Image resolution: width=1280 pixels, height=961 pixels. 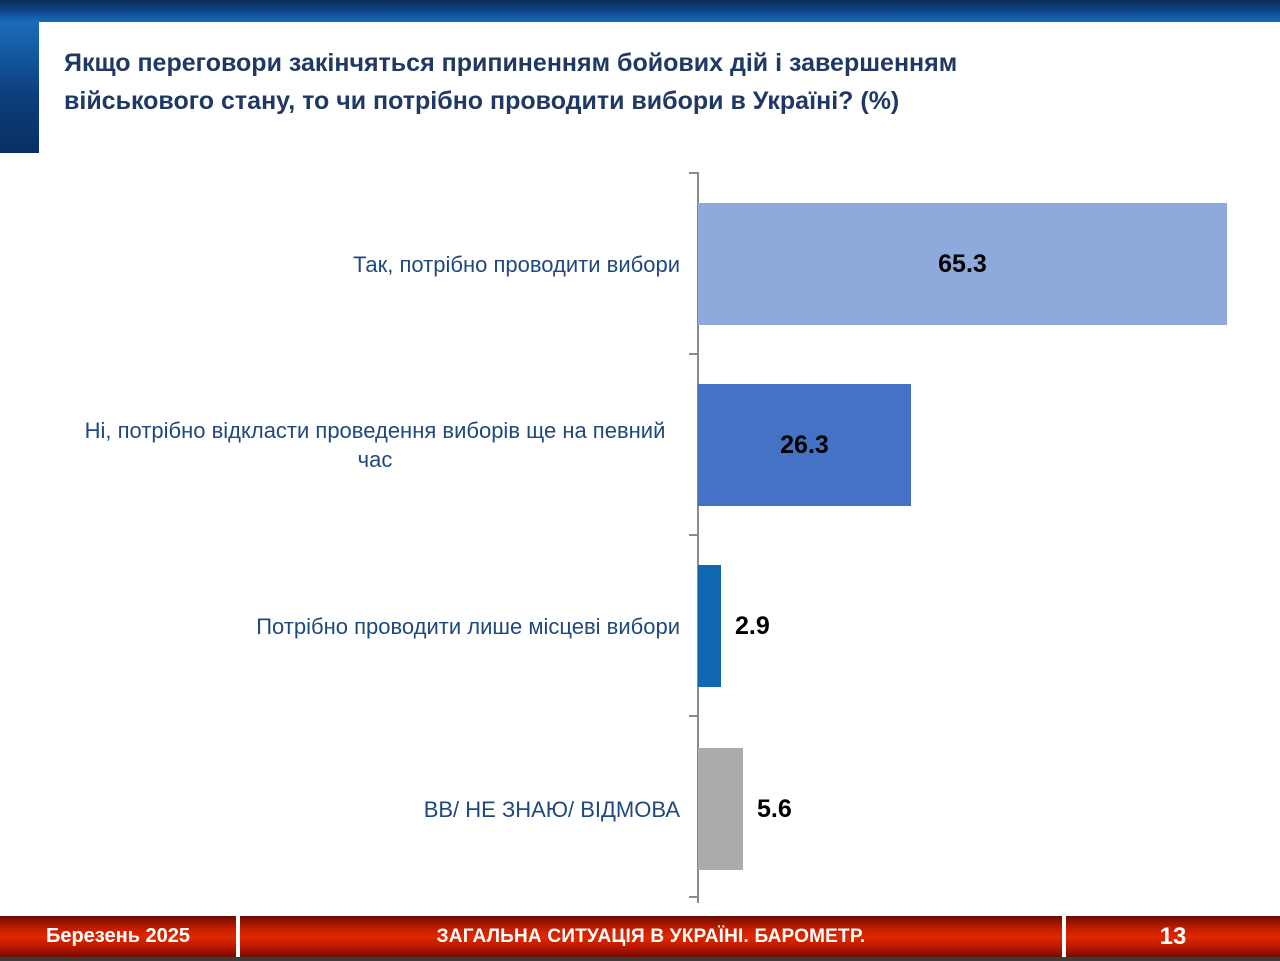 I want to click on category-label-text: Так, потрібно проводити вибори, so click(x=516, y=264).